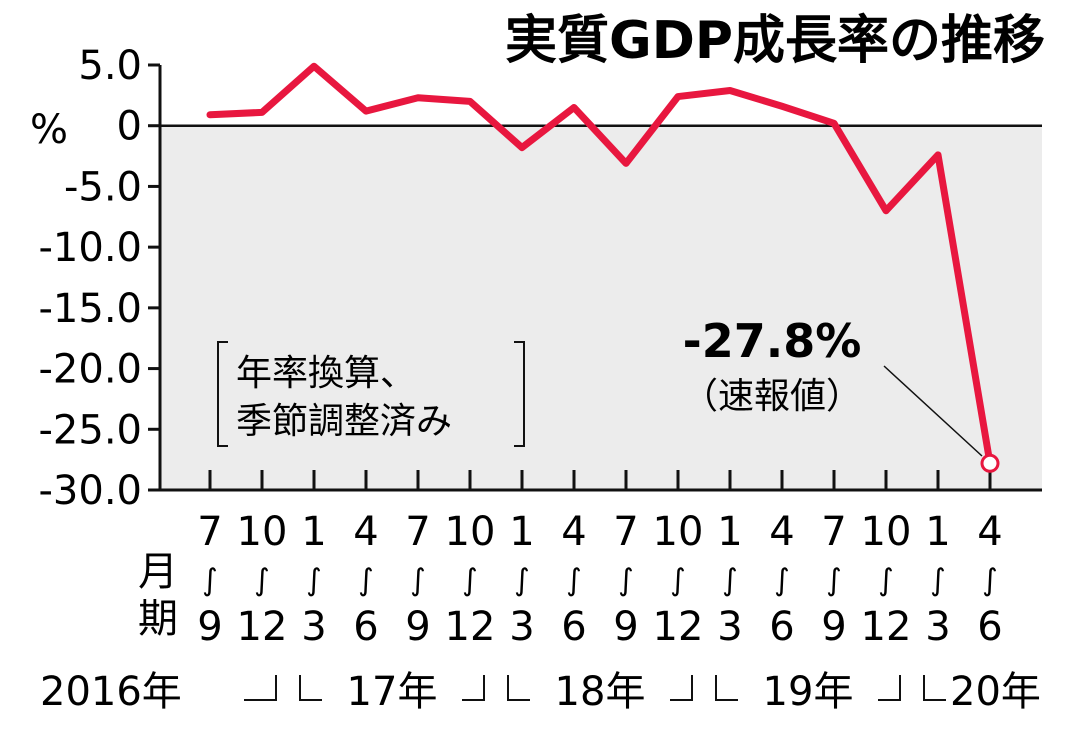 The height and width of the screenshot is (734, 1080). What do you see at coordinates (91, 278) in the screenshot?
I see `y-tick-labels: 5.0 0 -5.0 -10.0 -15.0 -20.0 -25.0 -30.0` at bounding box center [91, 278].